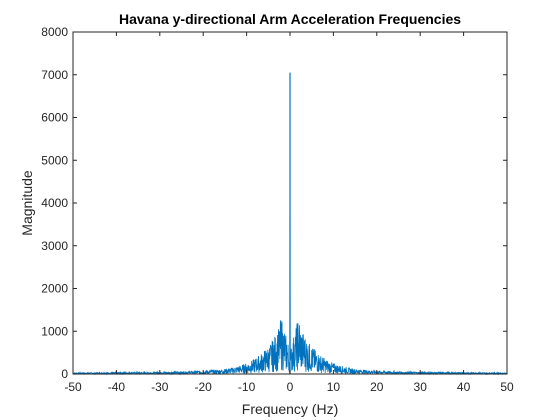 The height and width of the screenshot is (420, 560). I want to click on y-tick-label: 4000, so click(54, 203).